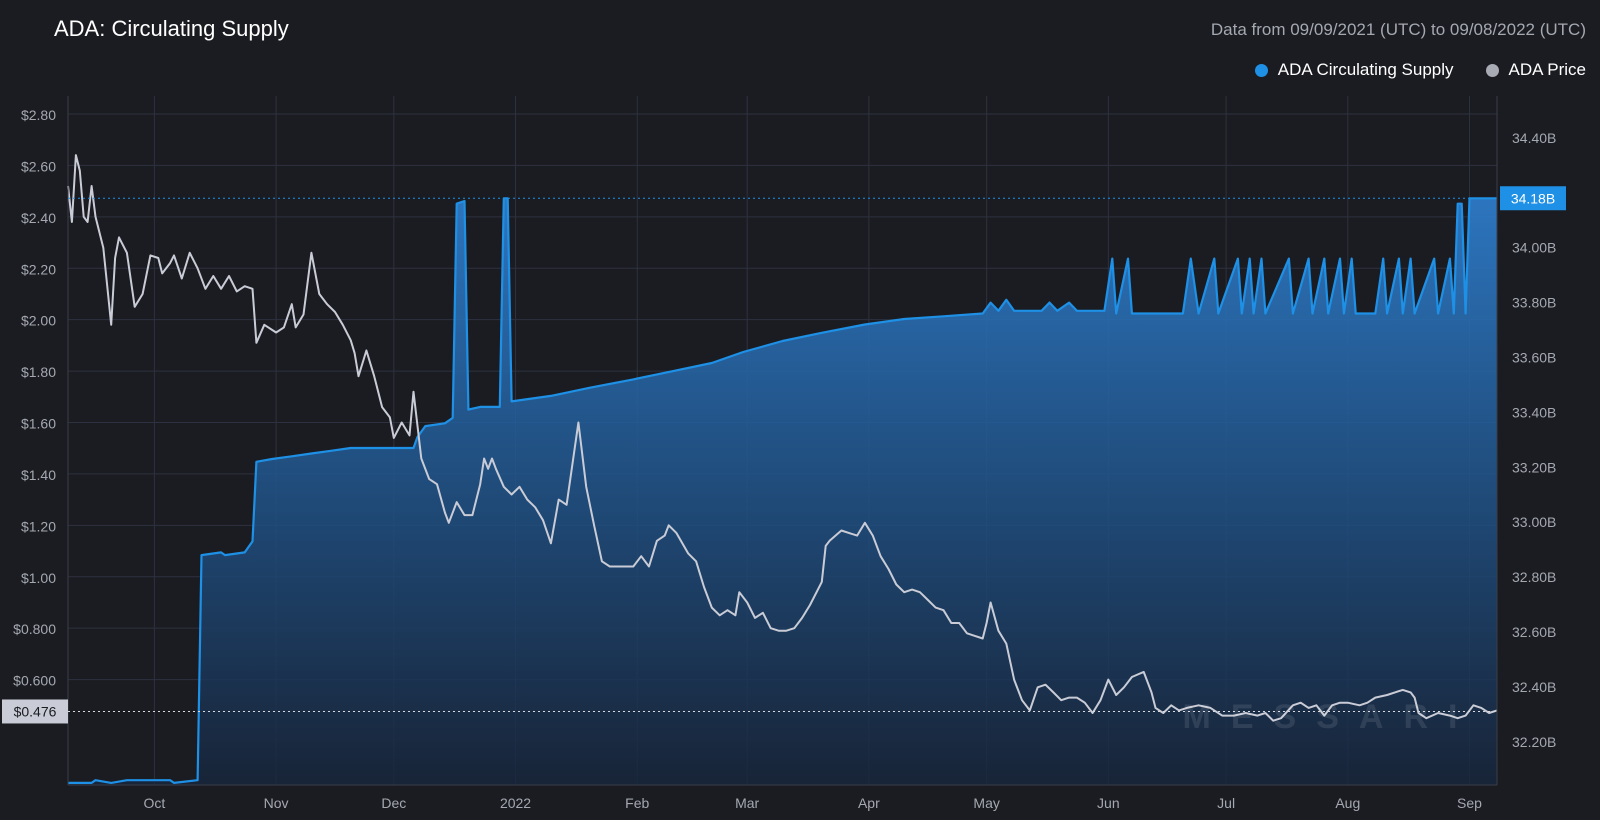 The height and width of the screenshot is (820, 1600). Describe the element at coordinates (38, 424) in the screenshot. I see `y-left-tick-label: $1.60` at that location.